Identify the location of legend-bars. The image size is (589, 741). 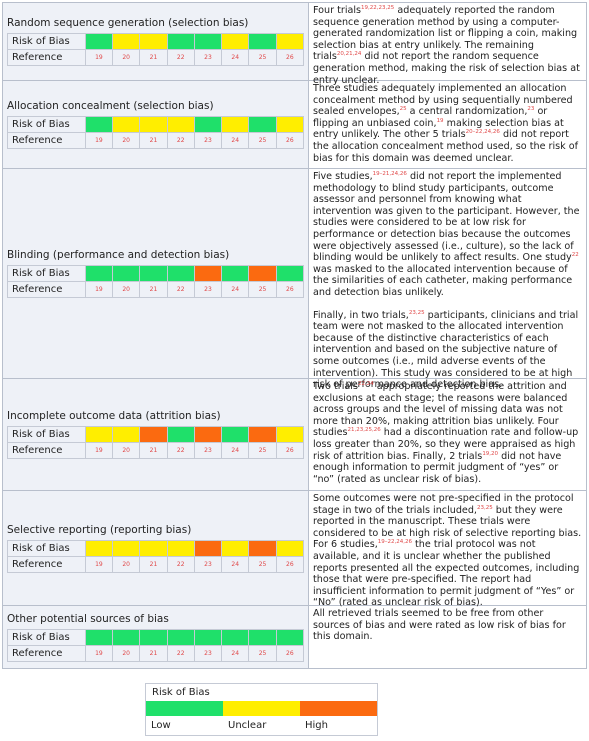
(261, 708).